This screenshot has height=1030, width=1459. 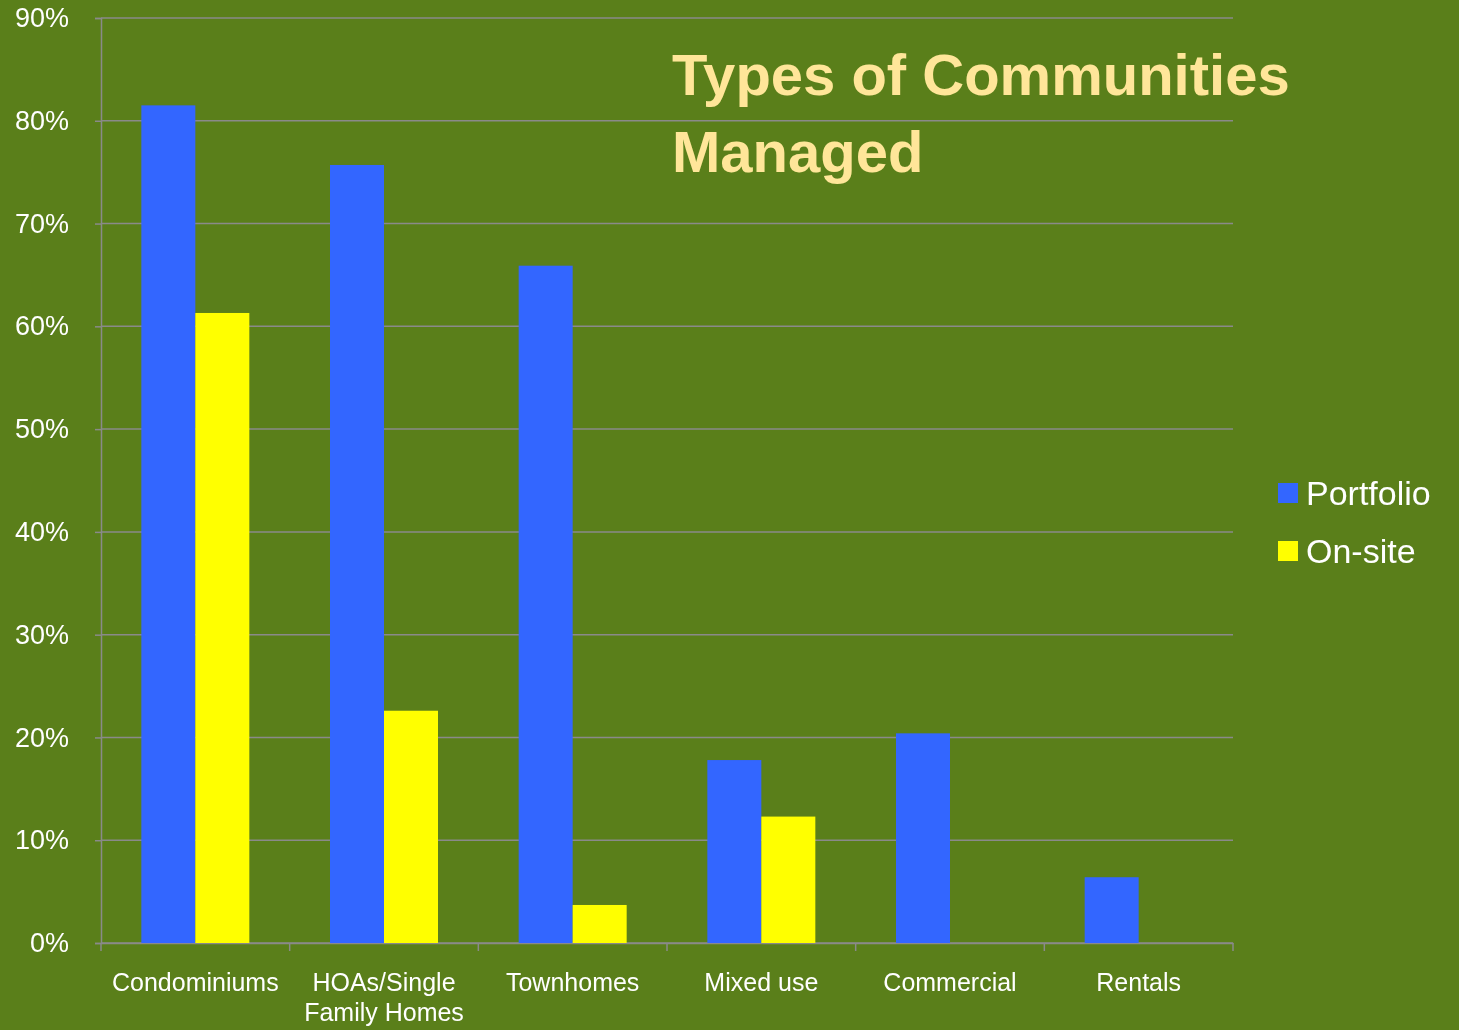 What do you see at coordinates (195, 981) in the screenshot?
I see `x-tick-label: Condominiums` at bounding box center [195, 981].